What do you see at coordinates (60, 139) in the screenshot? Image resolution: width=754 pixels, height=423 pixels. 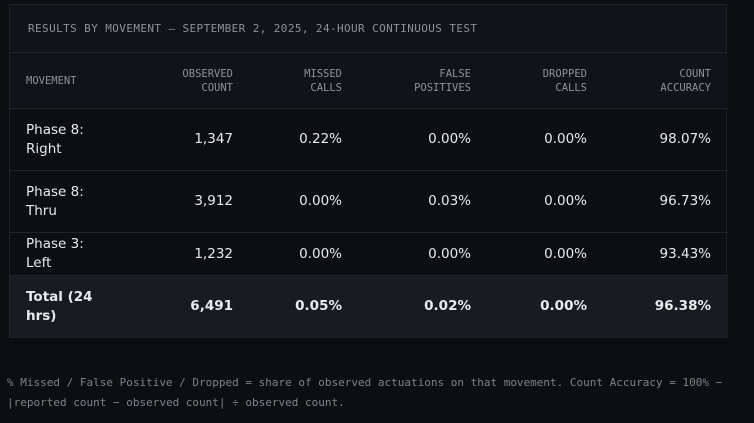 I see `movement-cell: Phase 8: Right` at bounding box center [60, 139].